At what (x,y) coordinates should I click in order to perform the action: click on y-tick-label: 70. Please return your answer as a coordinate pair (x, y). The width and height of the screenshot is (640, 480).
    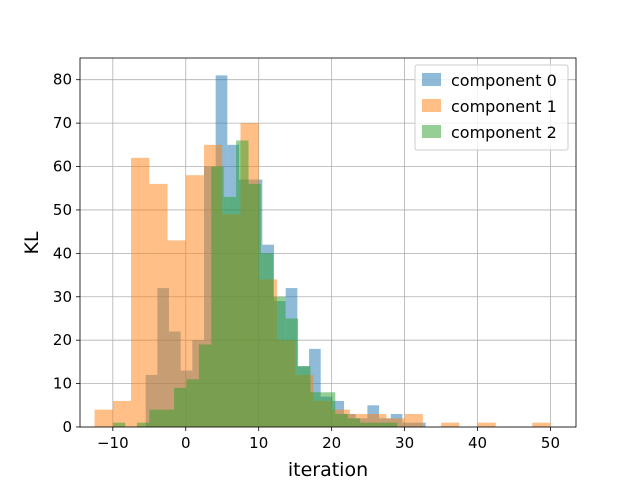
    Looking at the image, I should click on (62, 123).